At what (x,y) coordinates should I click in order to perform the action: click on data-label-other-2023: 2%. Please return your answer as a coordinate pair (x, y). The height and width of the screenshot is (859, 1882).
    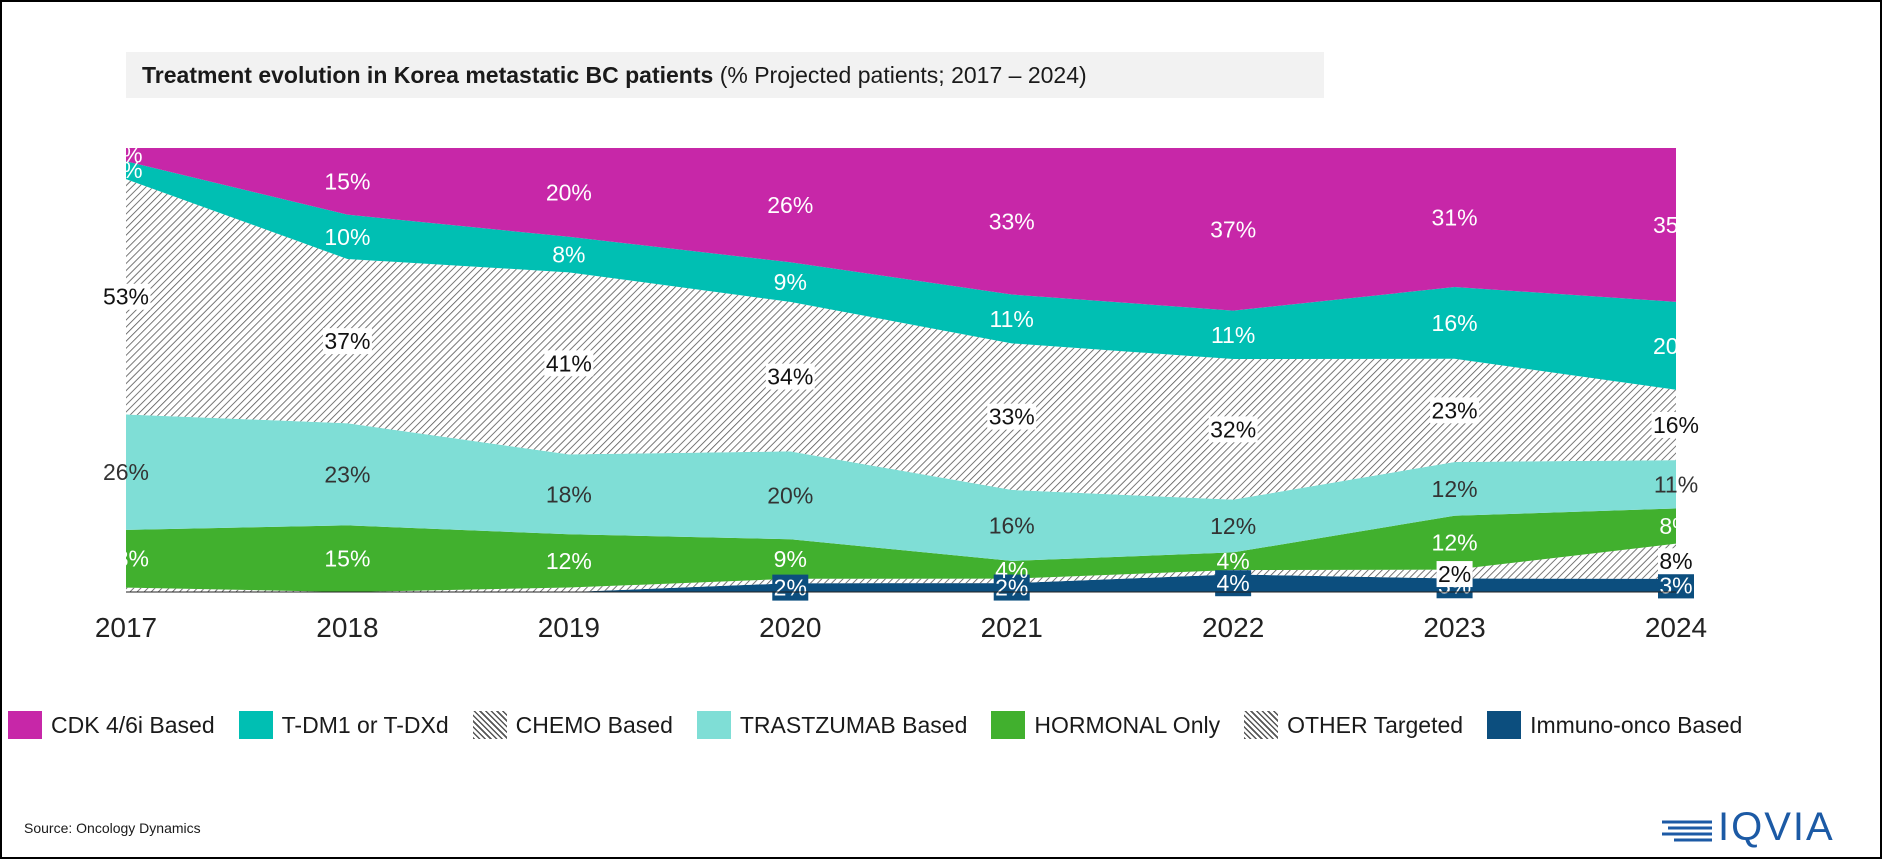
    Looking at the image, I should click on (1454, 574).